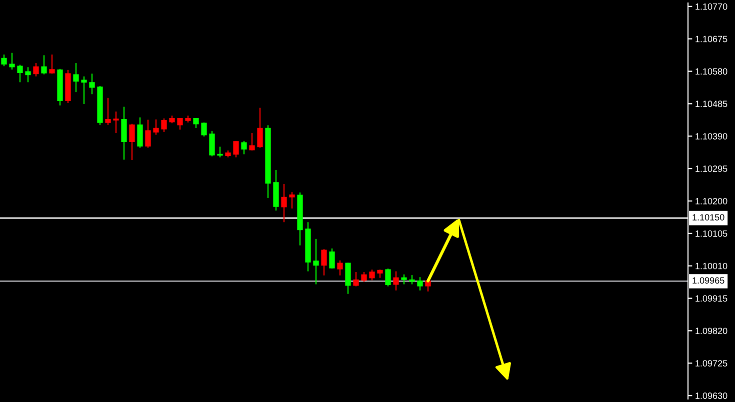 The image size is (735, 402). Describe the element at coordinates (712, 298) in the screenshot. I see `y-tick-label: 1.09915` at that location.